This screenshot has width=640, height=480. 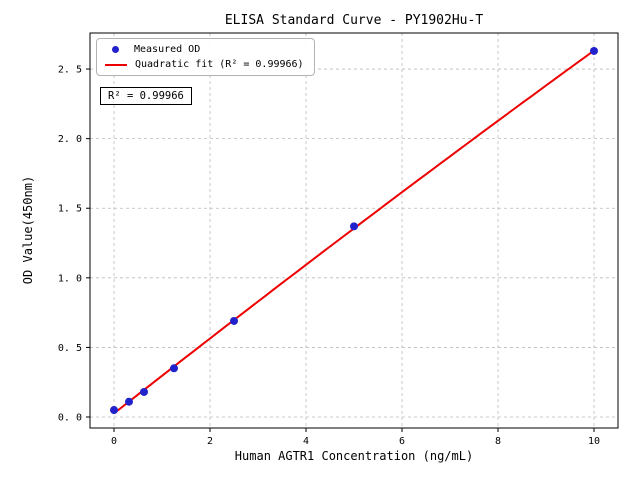 I want to click on y-axis-label: OD Value(450nm), so click(x=28, y=230).